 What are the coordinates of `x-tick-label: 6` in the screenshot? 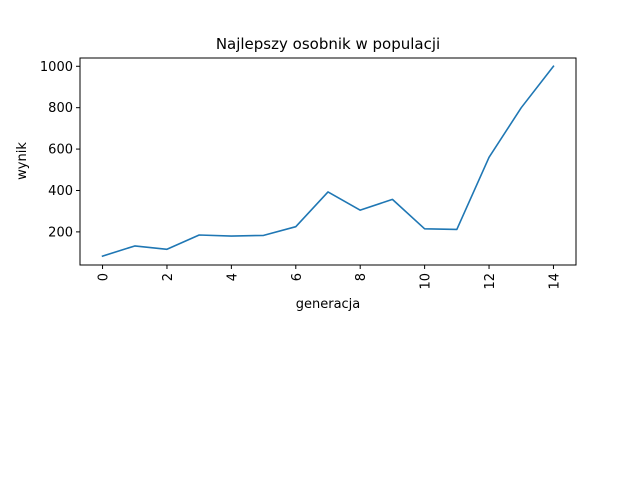 It's located at (297, 277).